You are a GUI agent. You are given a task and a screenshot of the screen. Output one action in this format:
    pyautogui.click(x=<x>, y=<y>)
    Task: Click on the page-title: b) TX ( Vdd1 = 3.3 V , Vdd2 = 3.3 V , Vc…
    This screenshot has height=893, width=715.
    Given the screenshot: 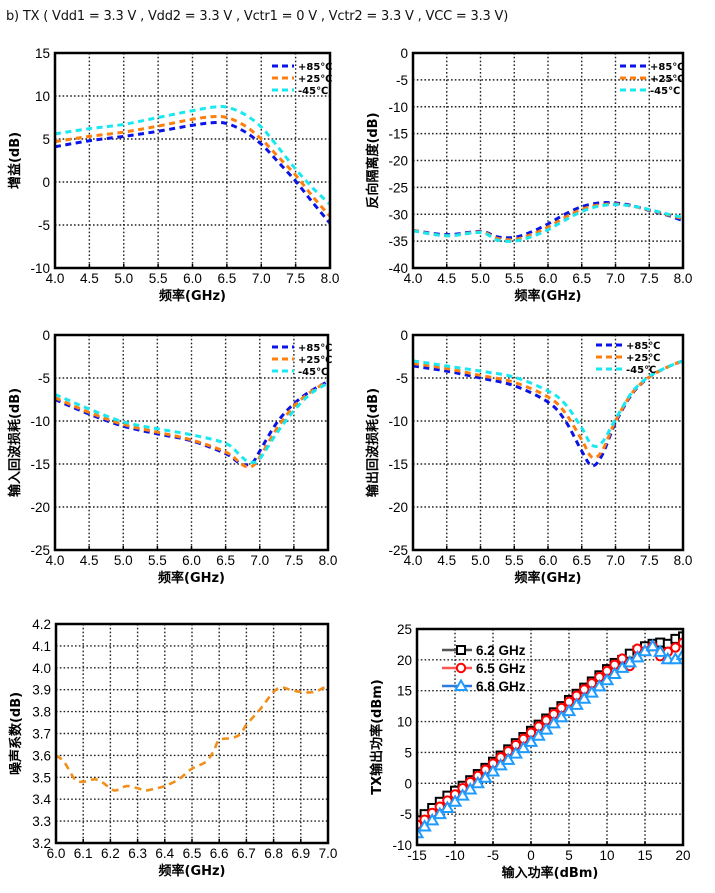 What is the action you would take?
    pyautogui.click(x=257, y=16)
    